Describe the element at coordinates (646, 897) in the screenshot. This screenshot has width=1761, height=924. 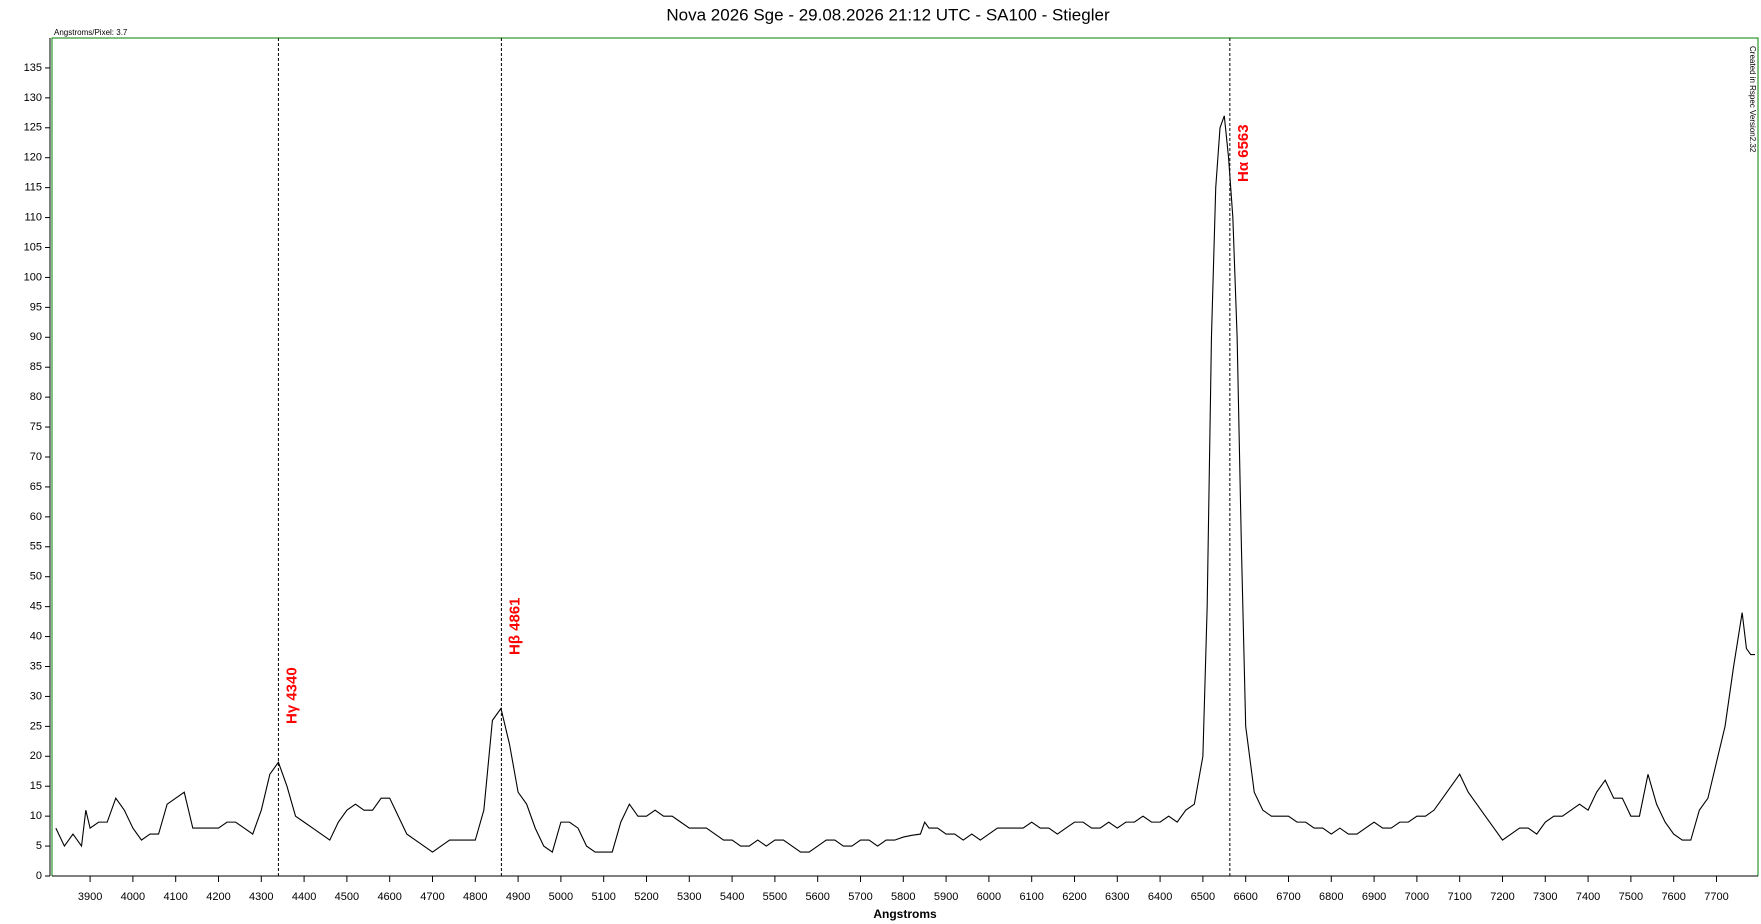
I see `x-tick-label: 5200` at that location.